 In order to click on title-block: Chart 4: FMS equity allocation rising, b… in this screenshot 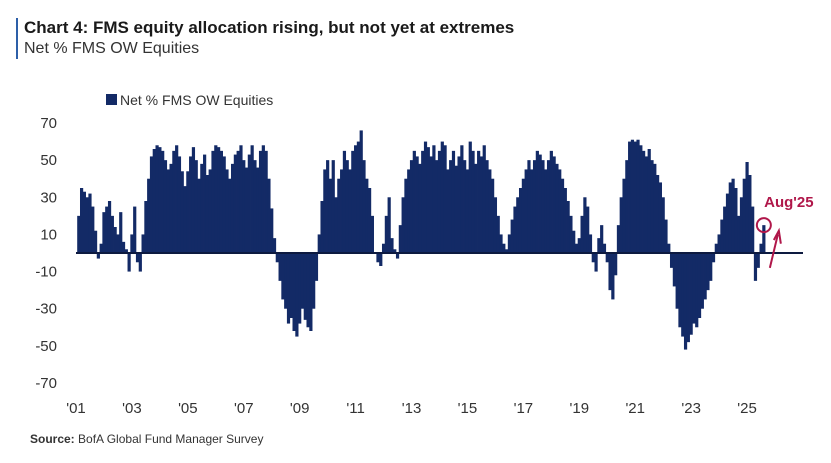, I will do `click(265, 38)`.